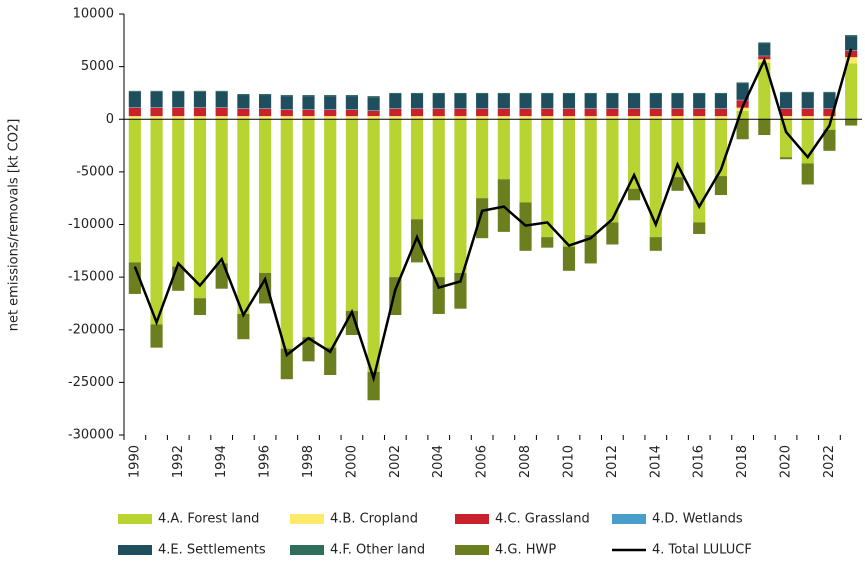  Describe the element at coordinates (91, 277) in the screenshot. I see `y-tick-label: -15000` at that location.